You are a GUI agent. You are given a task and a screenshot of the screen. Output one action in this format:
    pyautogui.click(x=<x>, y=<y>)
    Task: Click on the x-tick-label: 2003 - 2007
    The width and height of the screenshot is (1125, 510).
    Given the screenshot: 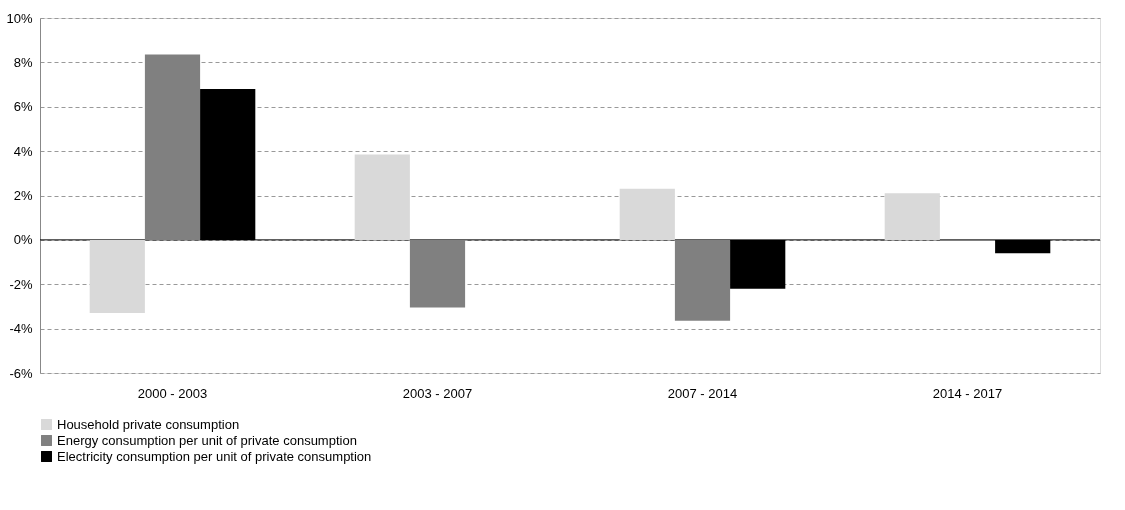 What is the action you would take?
    pyautogui.click(x=437, y=393)
    